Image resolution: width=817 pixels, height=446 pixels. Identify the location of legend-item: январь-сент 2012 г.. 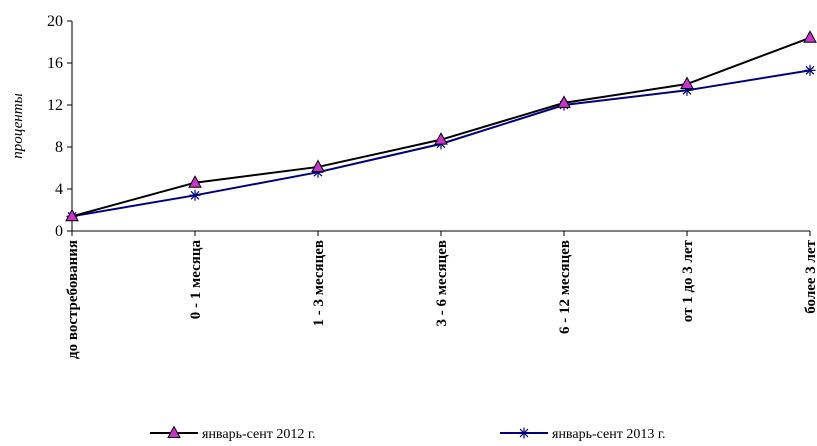
(233, 433).